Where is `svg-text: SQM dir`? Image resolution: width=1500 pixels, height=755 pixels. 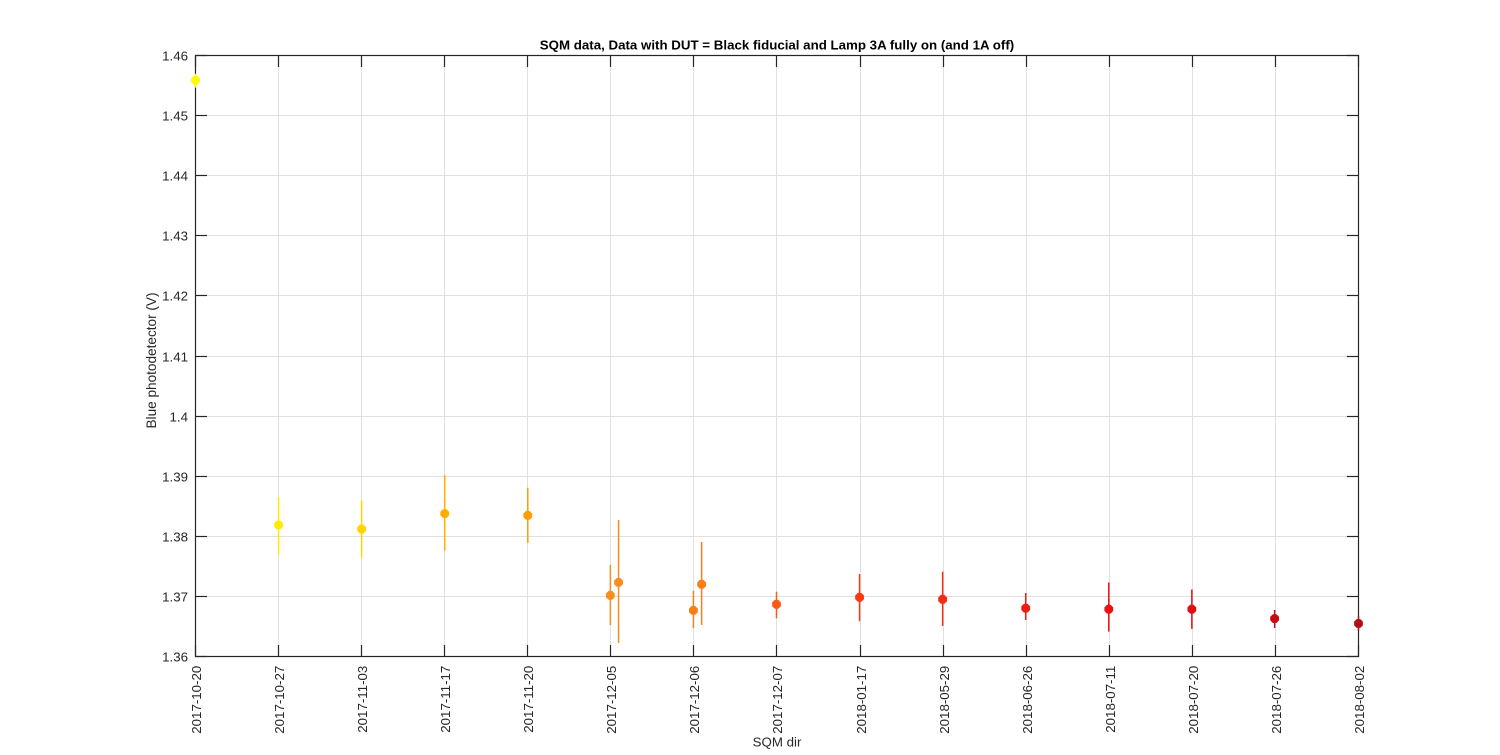 svg-text: SQM dir is located at coordinates (777, 742).